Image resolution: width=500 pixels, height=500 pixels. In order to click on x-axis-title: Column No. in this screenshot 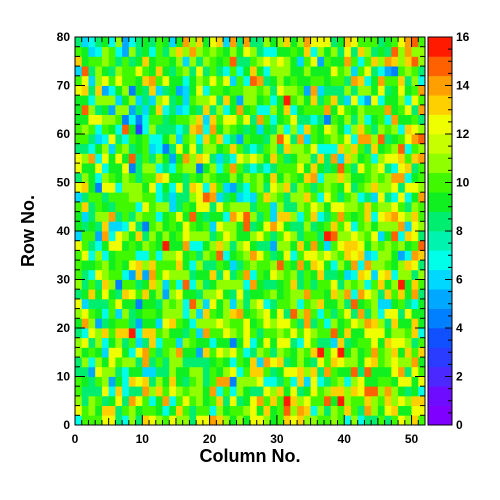, I will do `click(250, 456)`.